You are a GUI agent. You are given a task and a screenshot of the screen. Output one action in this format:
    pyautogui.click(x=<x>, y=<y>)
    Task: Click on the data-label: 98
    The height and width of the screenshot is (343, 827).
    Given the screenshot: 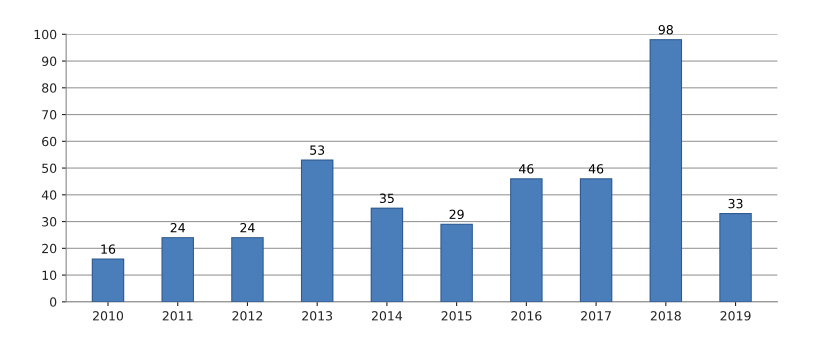 What is the action you would take?
    pyautogui.click(x=665, y=29)
    